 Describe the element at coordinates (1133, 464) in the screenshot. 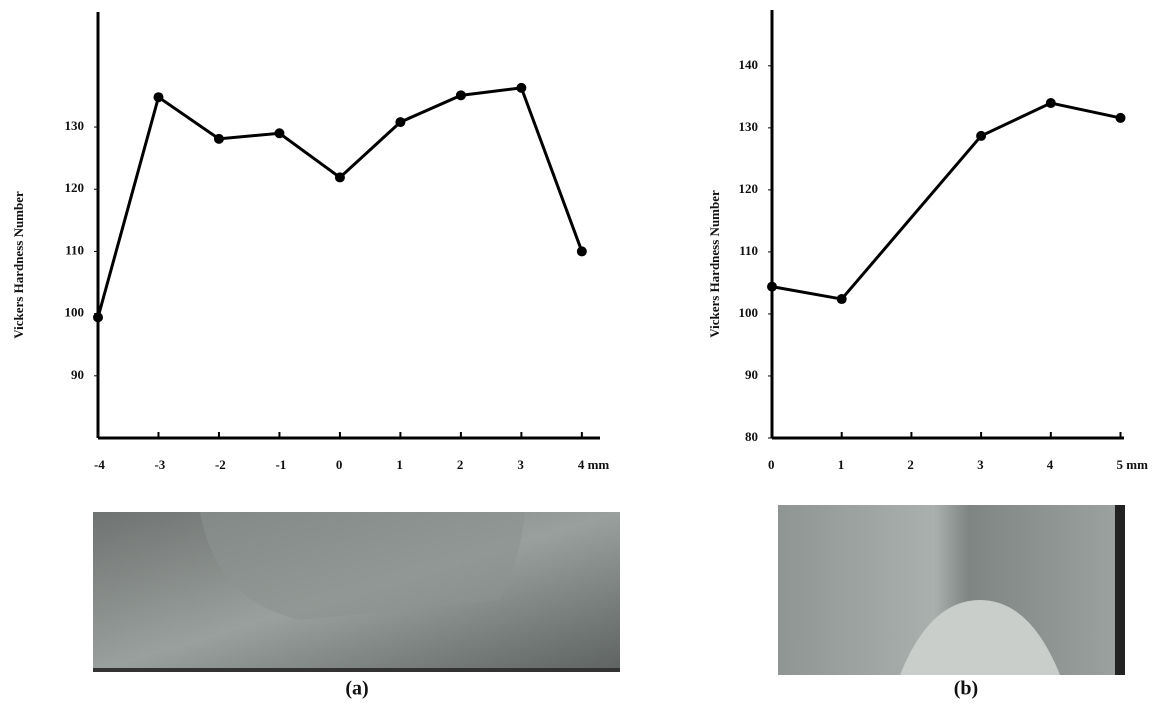

I see `x-tick-label: 5 mm` at that location.